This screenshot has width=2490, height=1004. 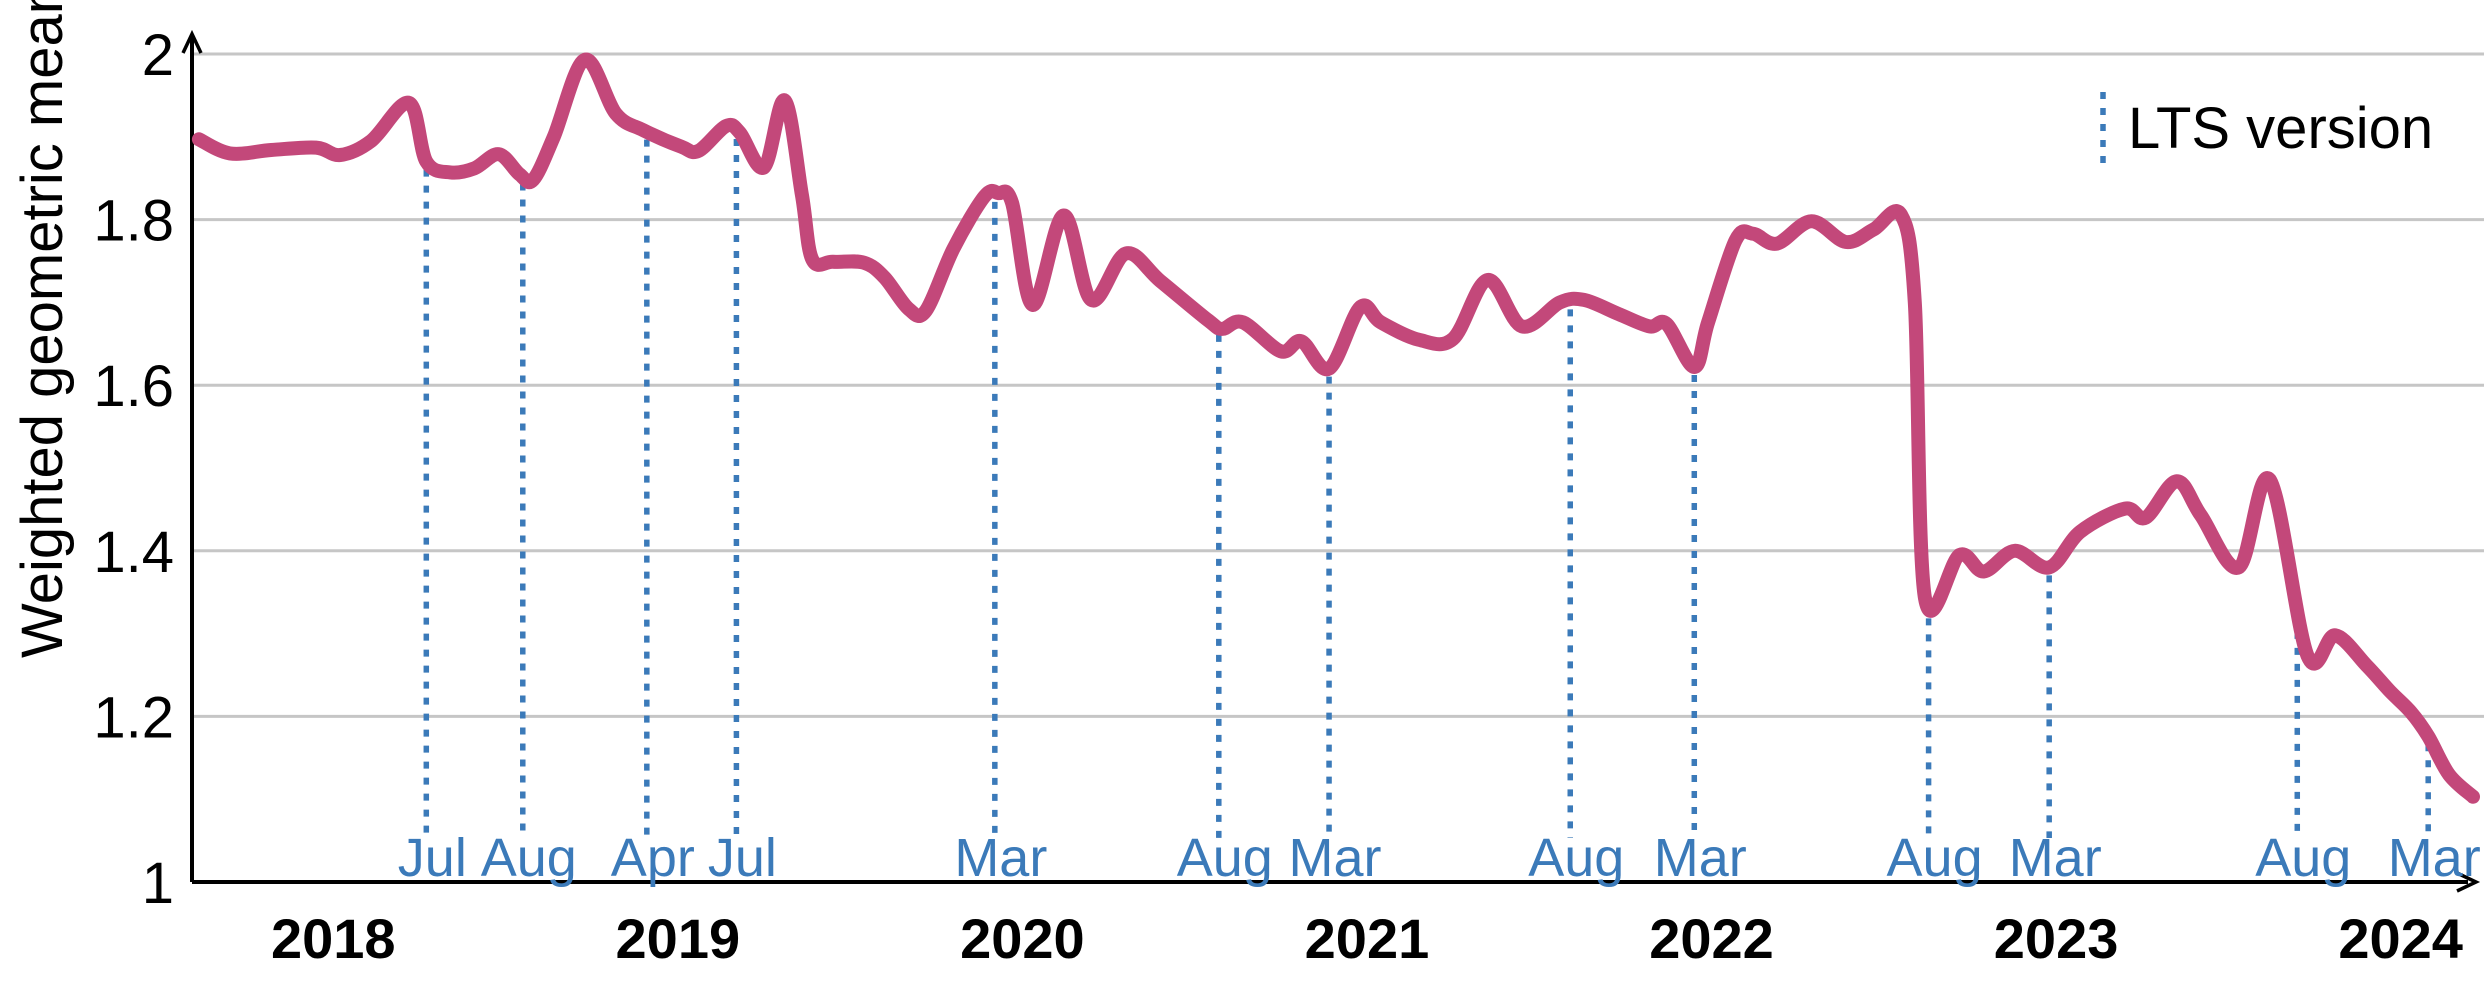 What do you see at coordinates (42, 329) in the screenshot?
I see `y-axis-title: Weighted geometric mean` at bounding box center [42, 329].